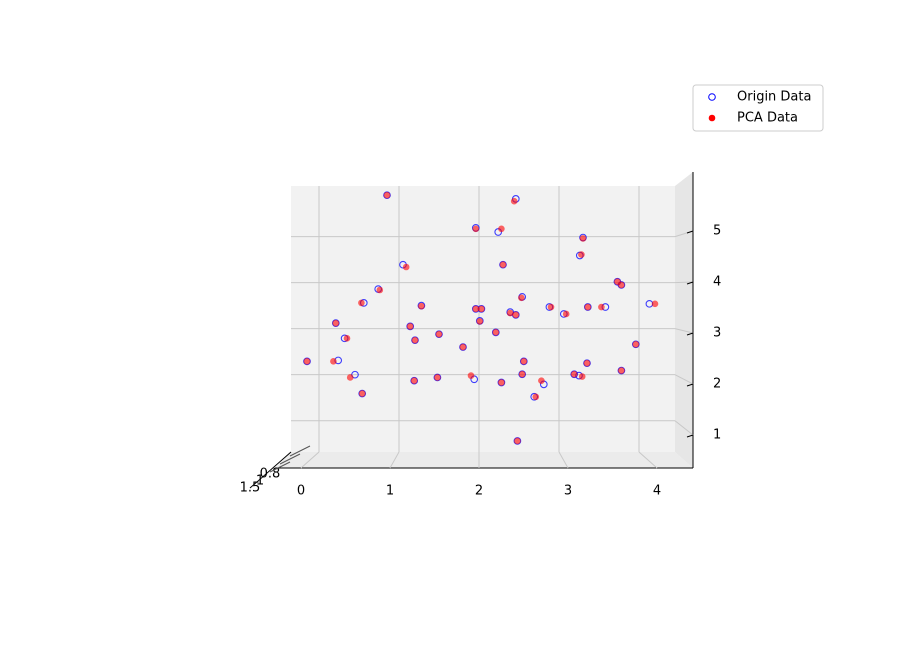 The image size is (922, 652). Describe the element at coordinates (250, 488) in the screenshot. I see `depth-tick-label: 1.5` at that location.